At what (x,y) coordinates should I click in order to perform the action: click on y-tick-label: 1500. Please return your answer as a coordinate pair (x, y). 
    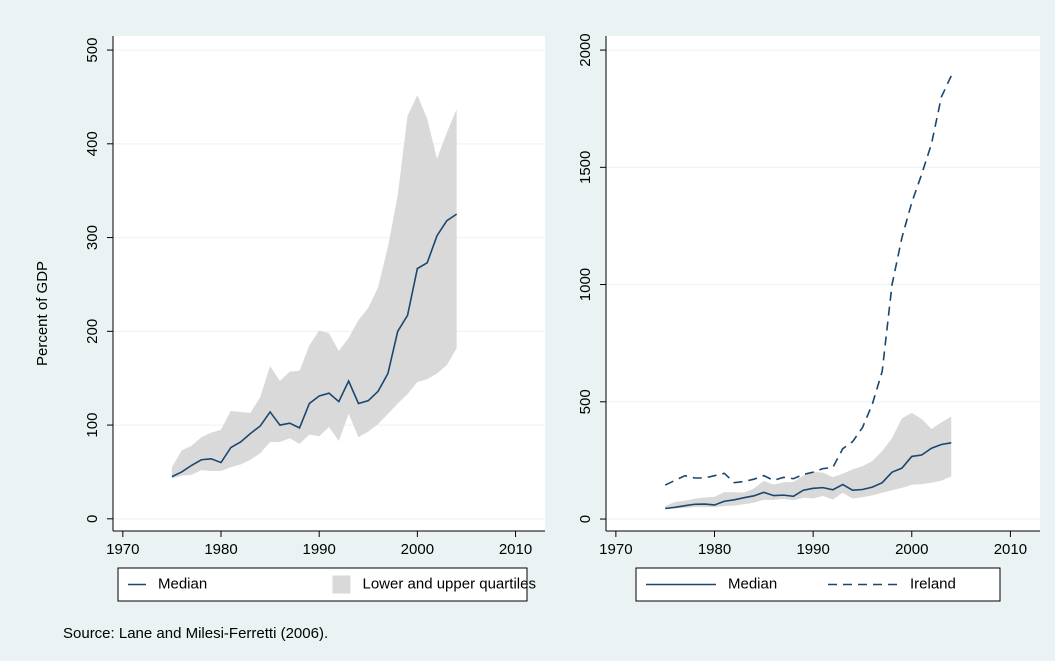
    Looking at the image, I should click on (585, 167).